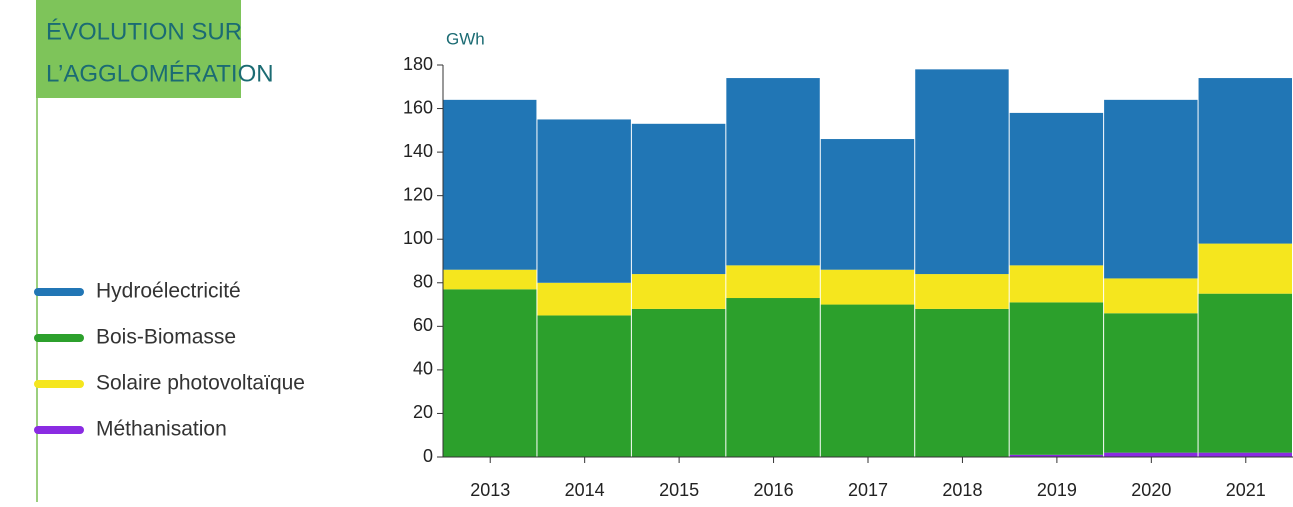  Describe the element at coordinates (418, 194) in the screenshot. I see `y-tick-label: 120` at that location.